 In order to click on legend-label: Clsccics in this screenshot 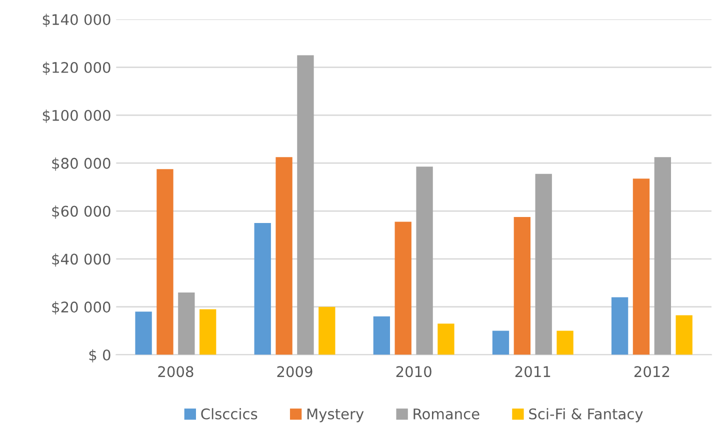, I will do `click(229, 414)`.